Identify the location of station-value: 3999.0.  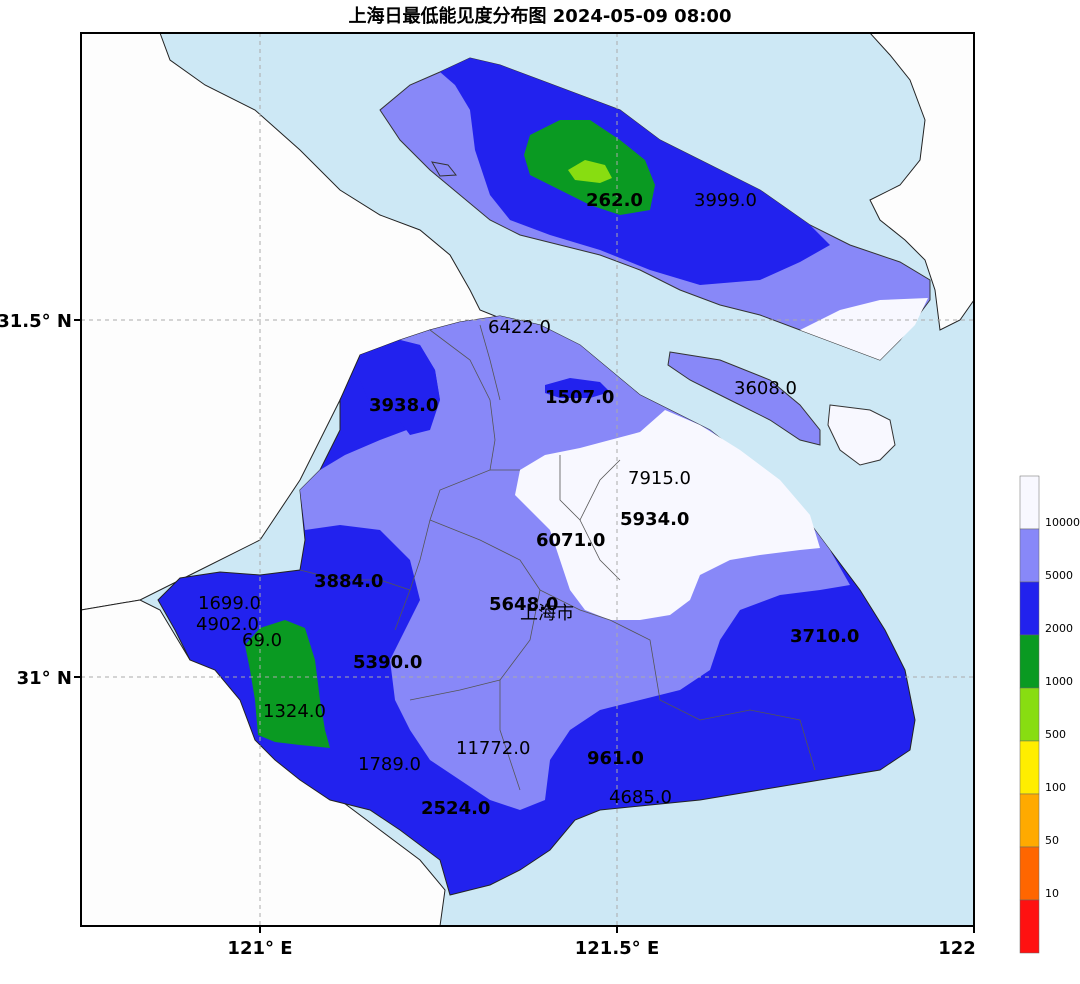
(725, 200).